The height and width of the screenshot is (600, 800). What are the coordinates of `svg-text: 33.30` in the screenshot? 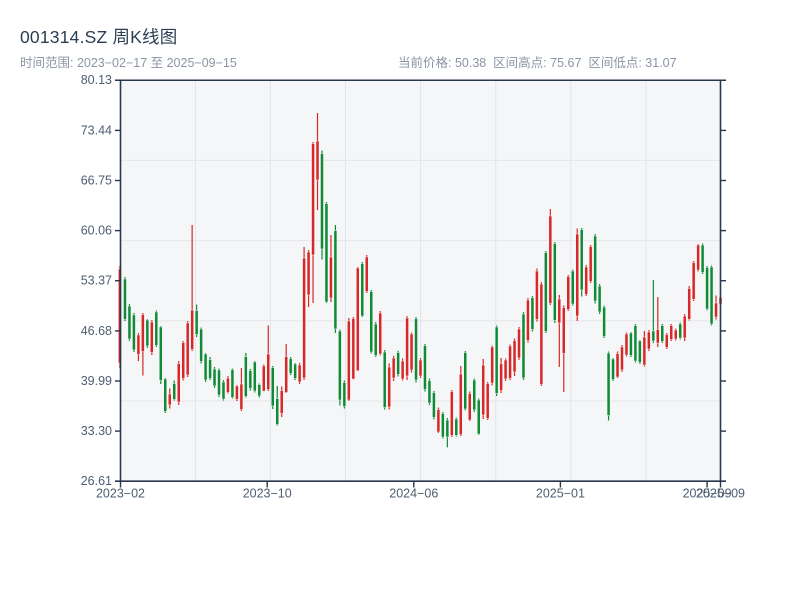 It's located at (96, 431).